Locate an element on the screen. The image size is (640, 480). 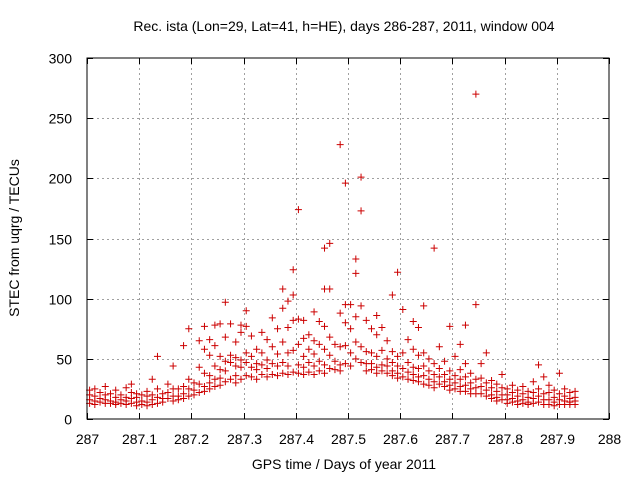
y-tick-labels: 0 50 100 150 200 250 300 is located at coordinates (61, 239).